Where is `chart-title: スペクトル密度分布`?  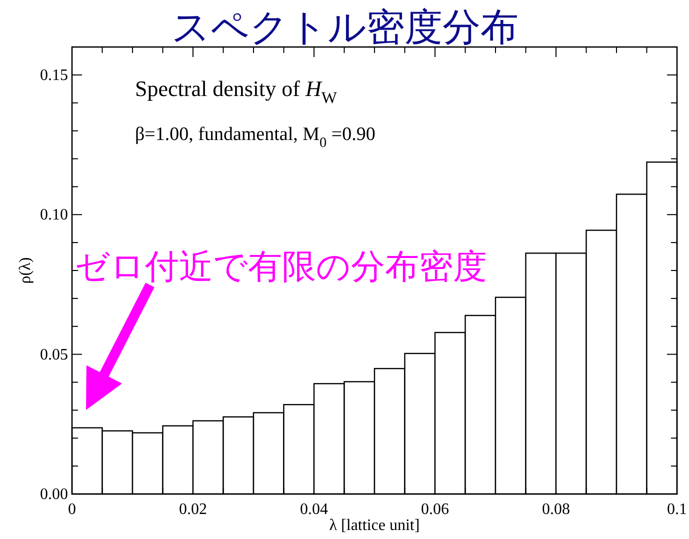 chart-title: スペクトル密度分布 is located at coordinates (345, 27).